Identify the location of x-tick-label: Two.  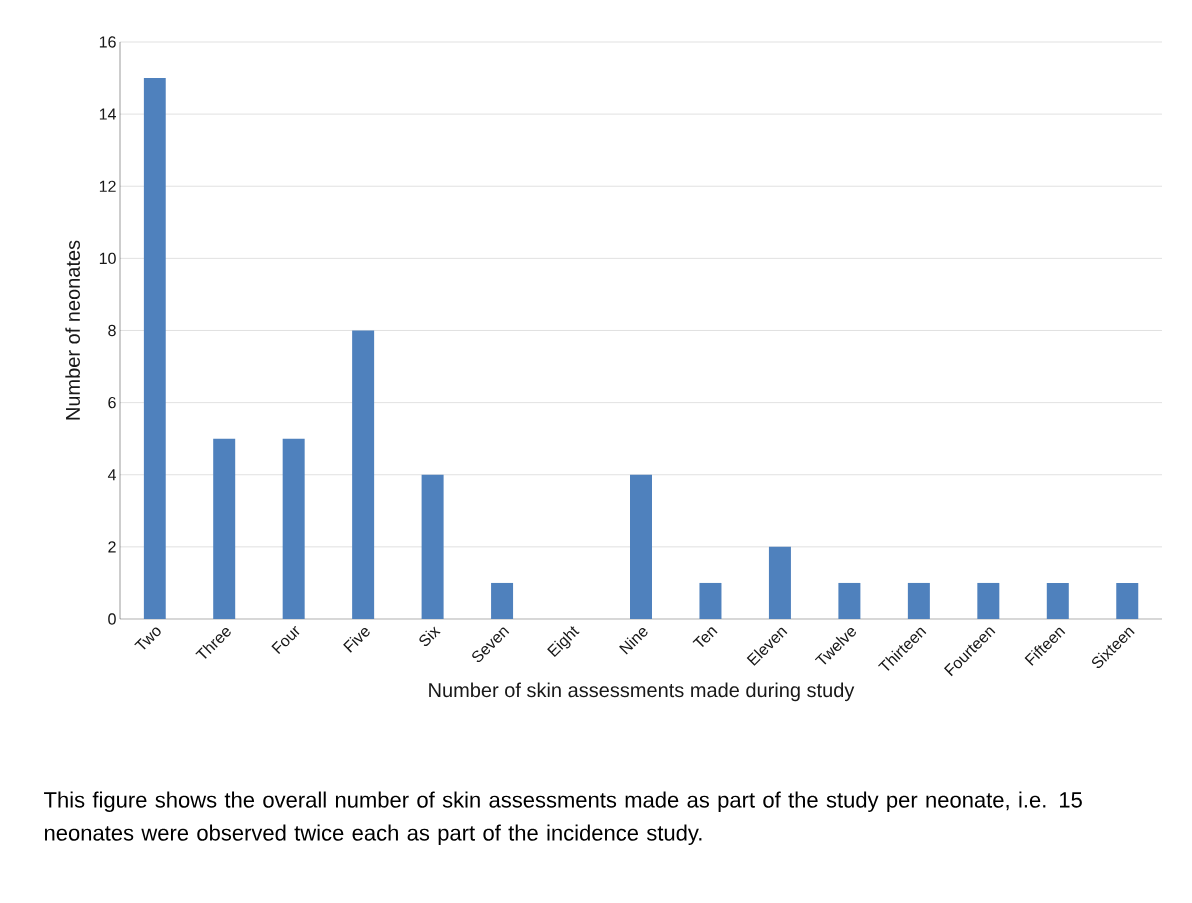
(147, 638).